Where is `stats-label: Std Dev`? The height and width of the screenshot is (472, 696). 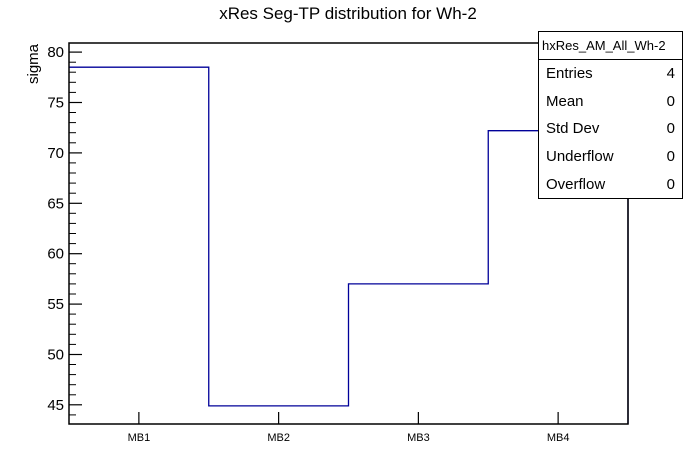
stats-label: Std Dev is located at coordinates (573, 129).